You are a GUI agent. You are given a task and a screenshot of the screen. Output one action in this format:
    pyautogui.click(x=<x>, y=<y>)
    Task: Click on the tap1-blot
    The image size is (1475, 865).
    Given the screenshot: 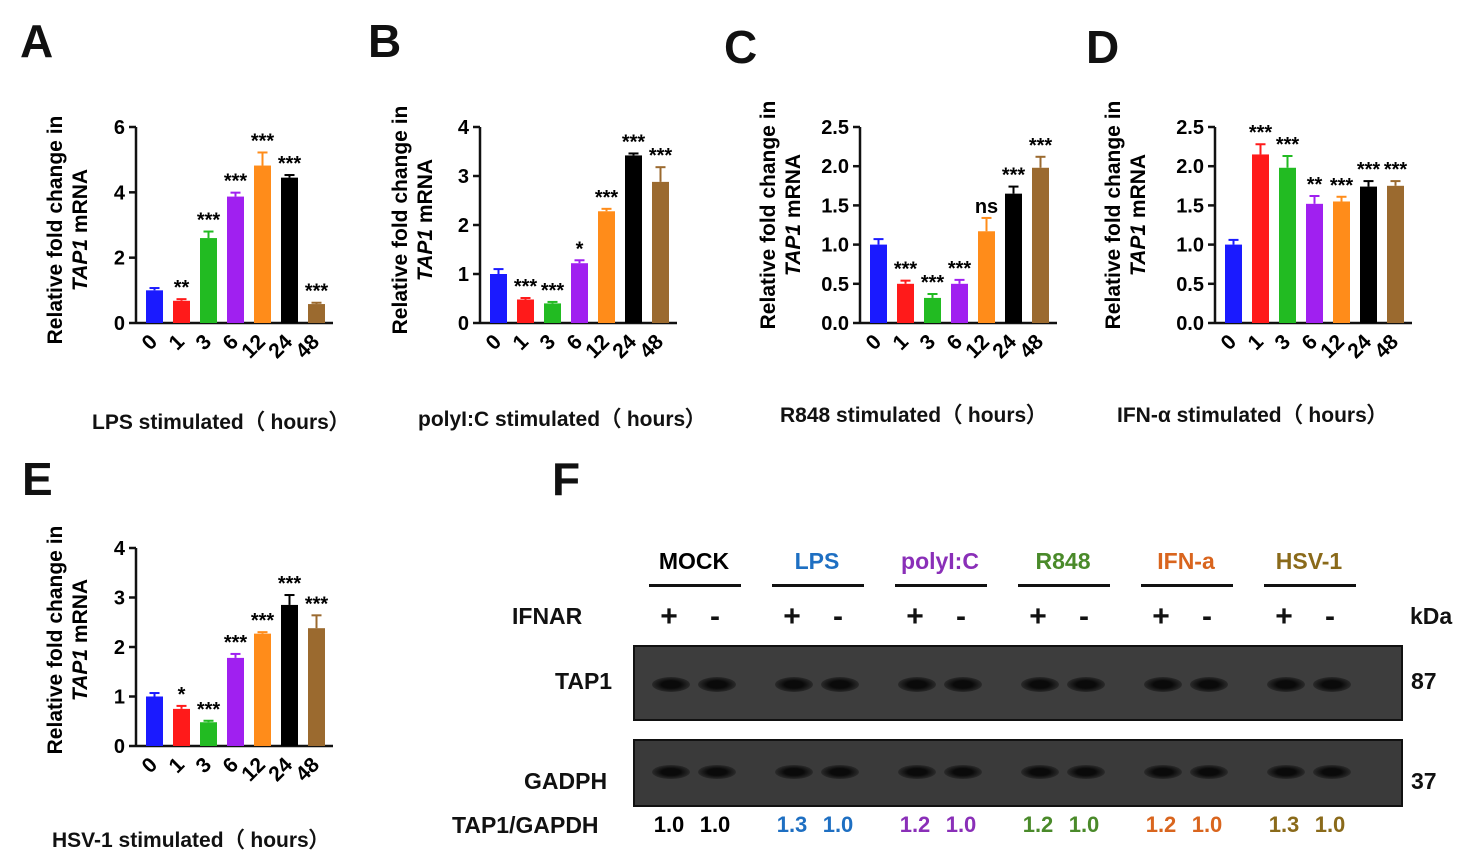 What is the action you would take?
    pyautogui.click(x=1018, y=683)
    